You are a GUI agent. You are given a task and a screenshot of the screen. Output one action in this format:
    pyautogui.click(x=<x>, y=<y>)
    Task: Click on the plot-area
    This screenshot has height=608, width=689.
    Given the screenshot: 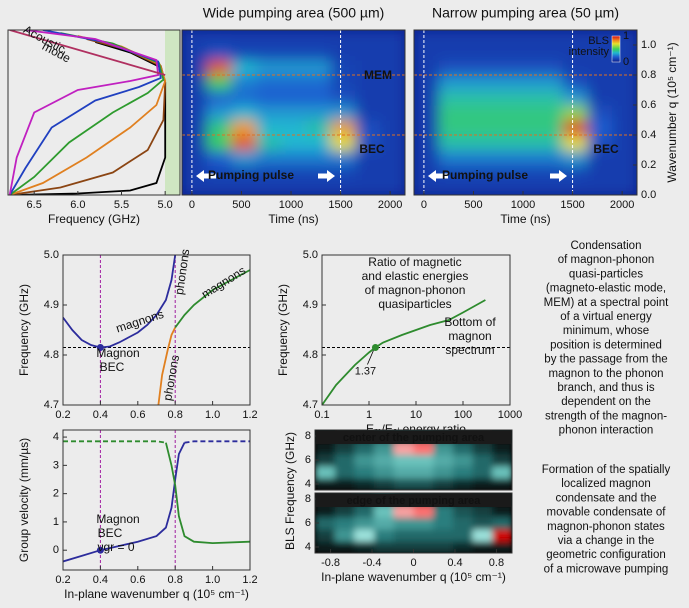 What is the action you would take?
    pyautogui.click(x=293, y=112)
    